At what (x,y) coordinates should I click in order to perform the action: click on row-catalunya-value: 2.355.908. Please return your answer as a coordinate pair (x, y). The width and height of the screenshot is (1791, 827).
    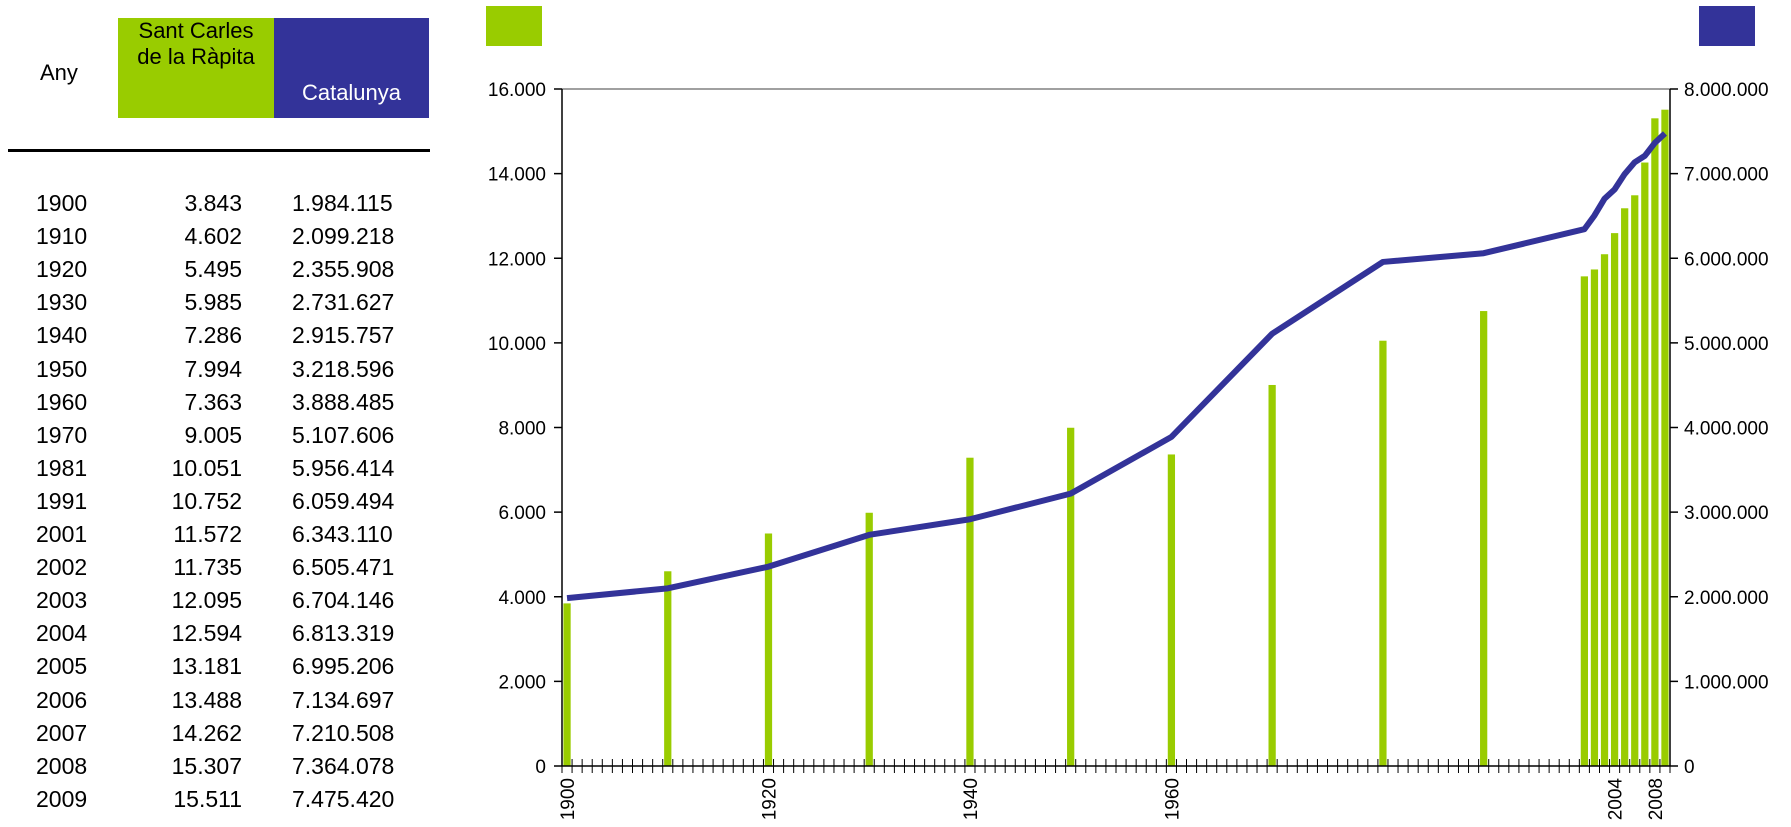
    Looking at the image, I should click on (343, 269).